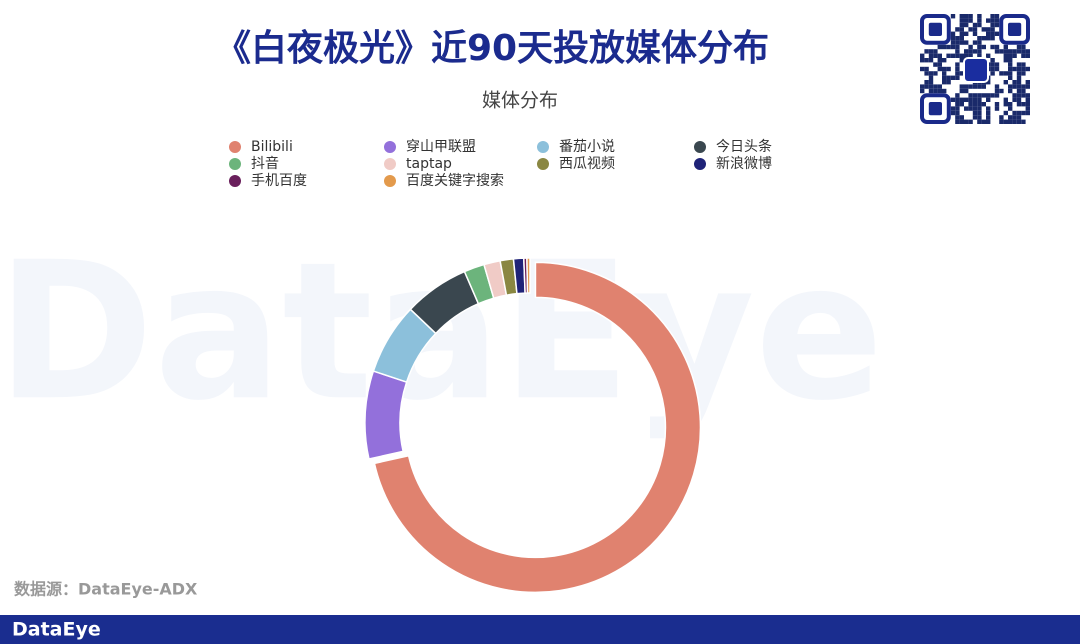  What do you see at coordinates (976, 70) in the screenshot?
I see `qr-logo` at bounding box center [976, 70].